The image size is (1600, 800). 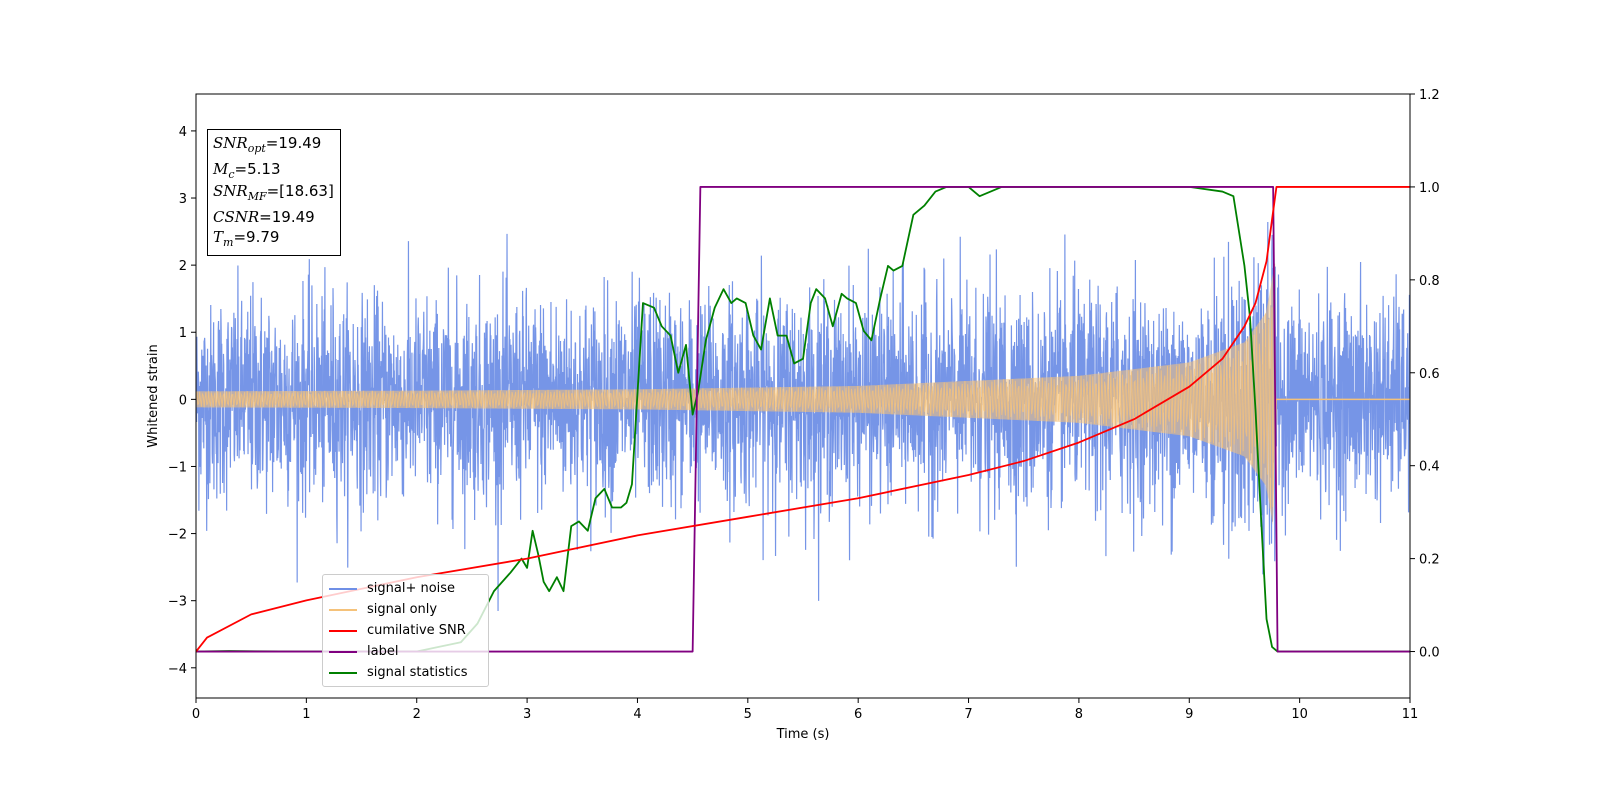 I want to click on x-tick-label: 0, so click(x=196, y=714).